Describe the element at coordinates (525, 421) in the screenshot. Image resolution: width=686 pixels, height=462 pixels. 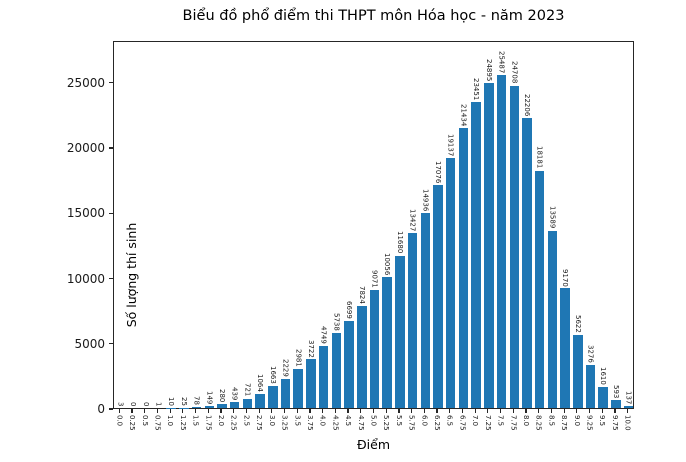
I see `x-tick-label: 8.0` at that location.